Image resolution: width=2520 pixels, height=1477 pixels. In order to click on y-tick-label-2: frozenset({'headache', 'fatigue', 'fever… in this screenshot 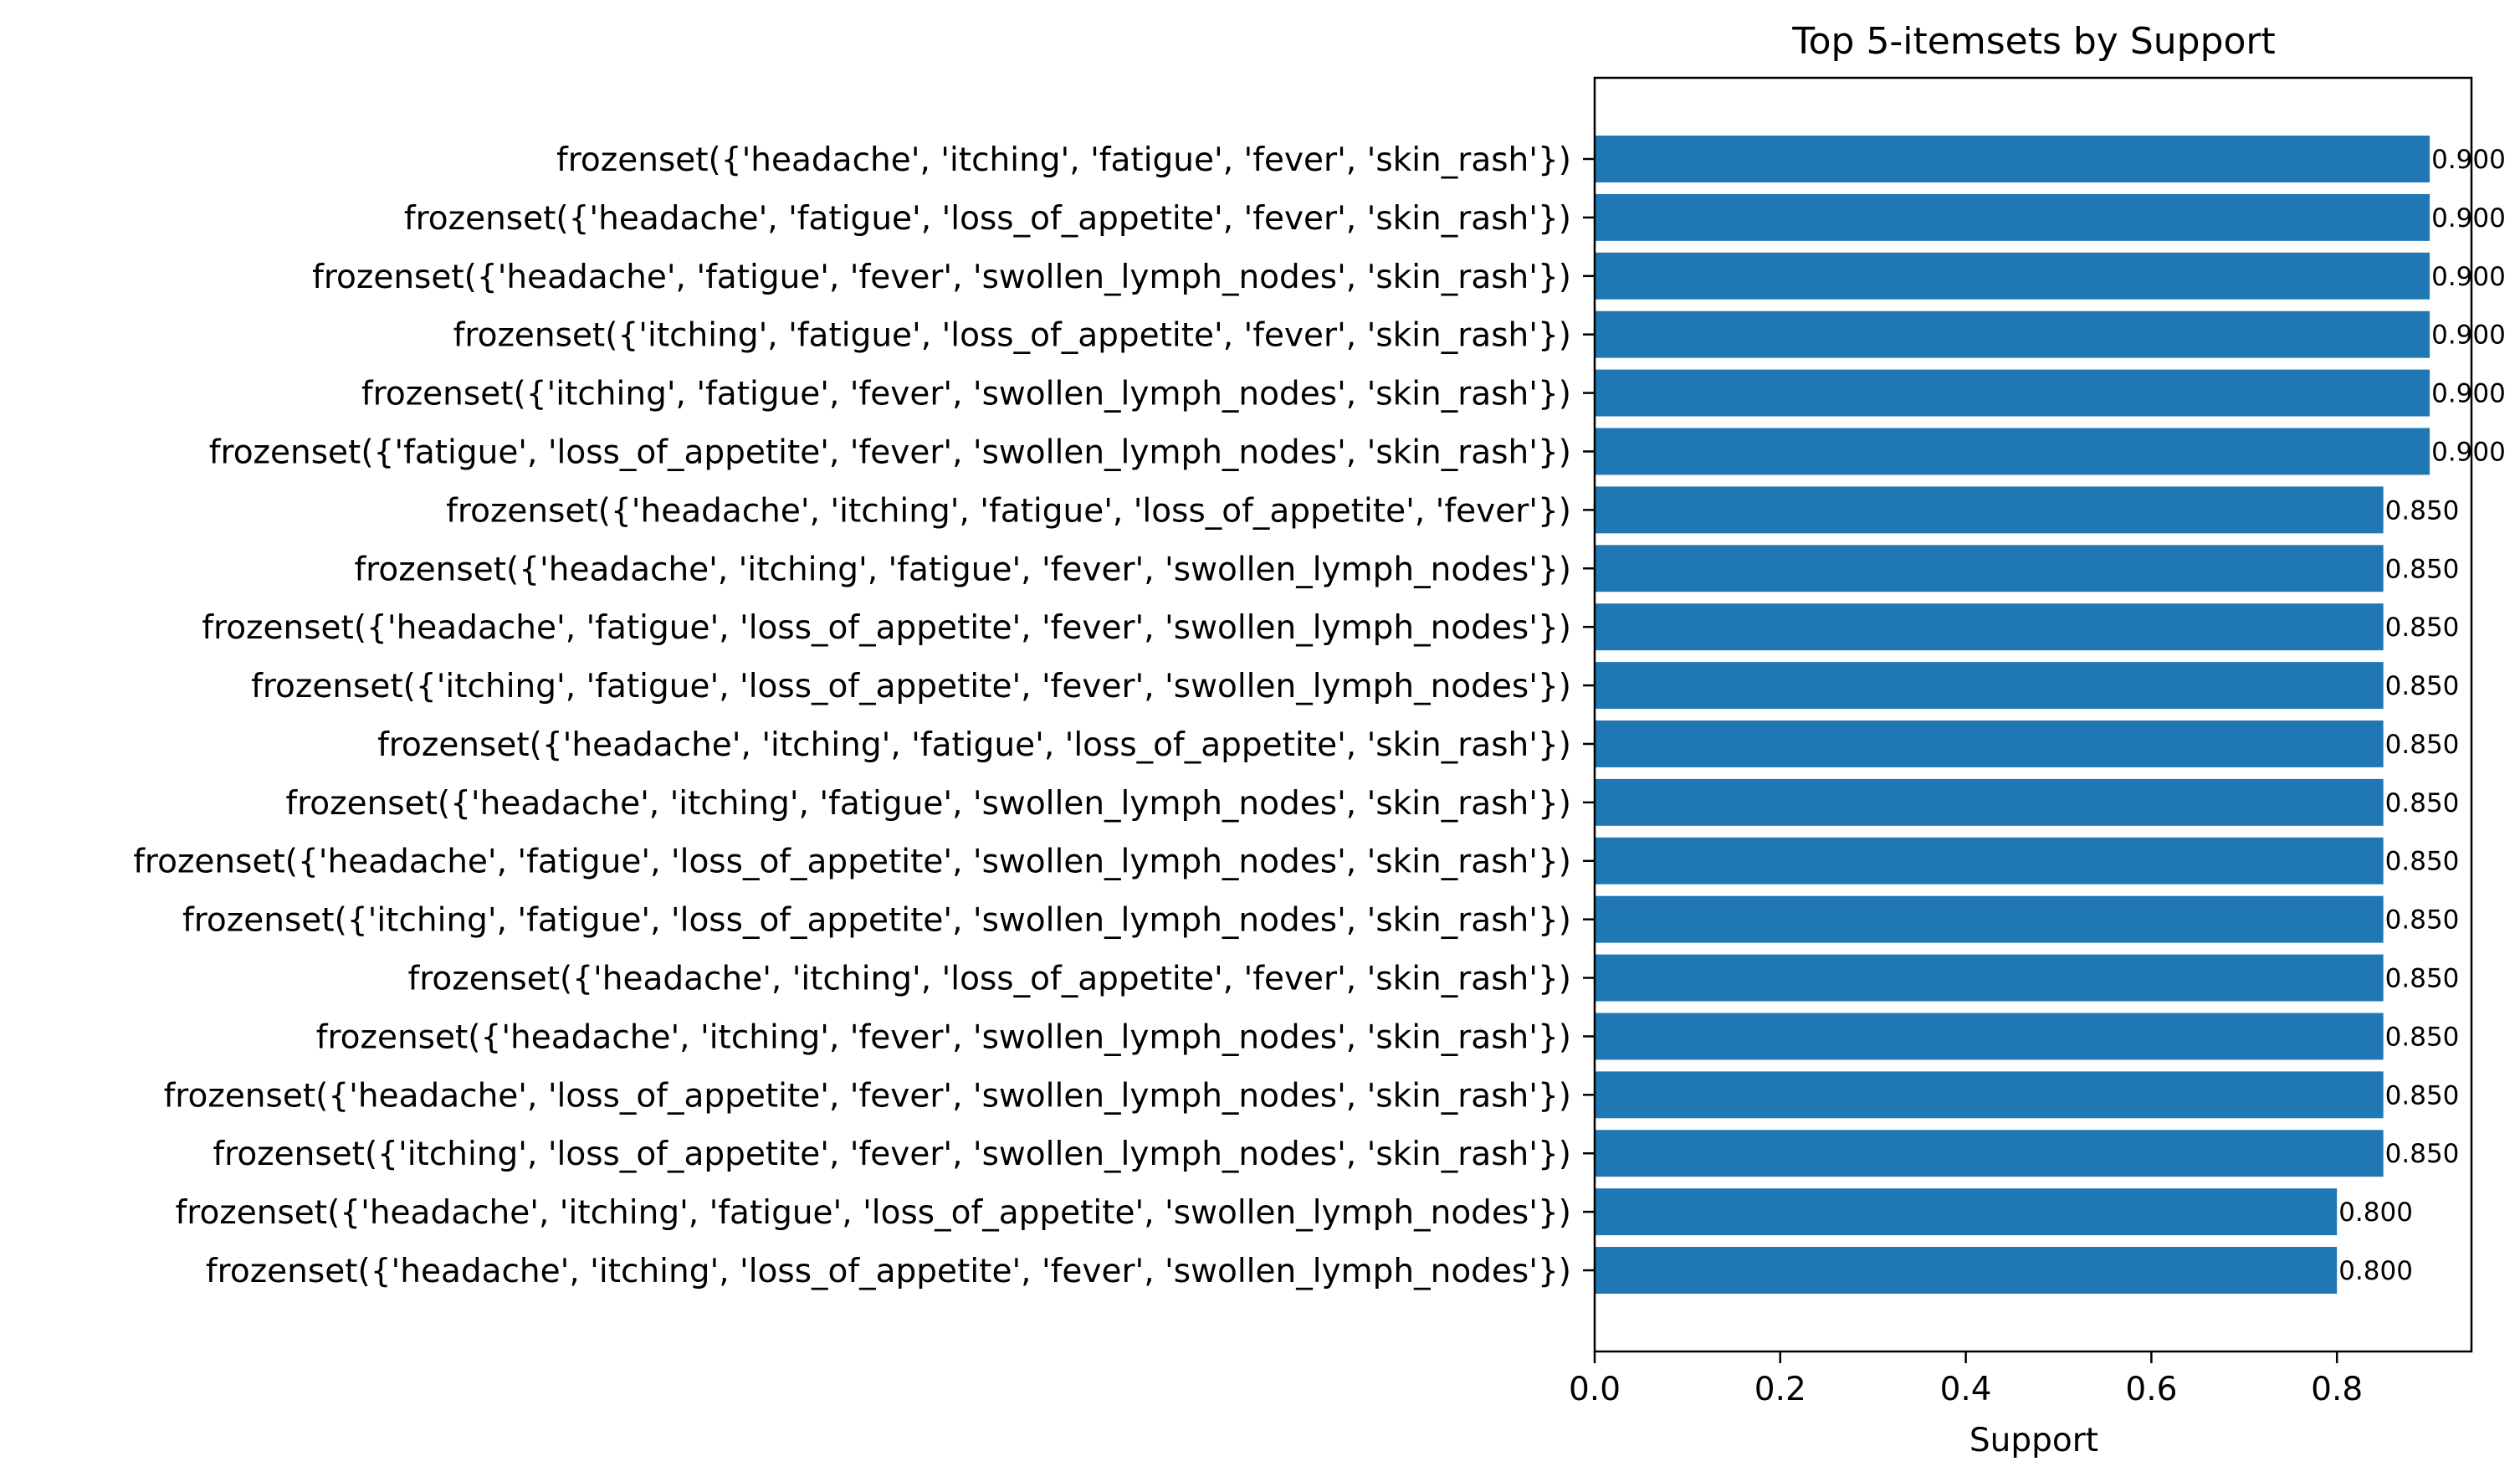, I will do `click(941, 277)`.